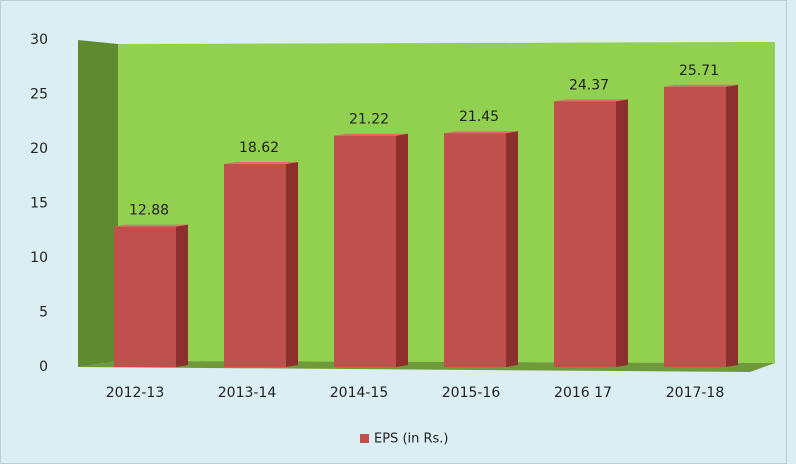 This screenshot has height=464, width=796. Describe the element at coordinates (39, 95) in the screenshot. I see `y-tick-label: 25` at that location.